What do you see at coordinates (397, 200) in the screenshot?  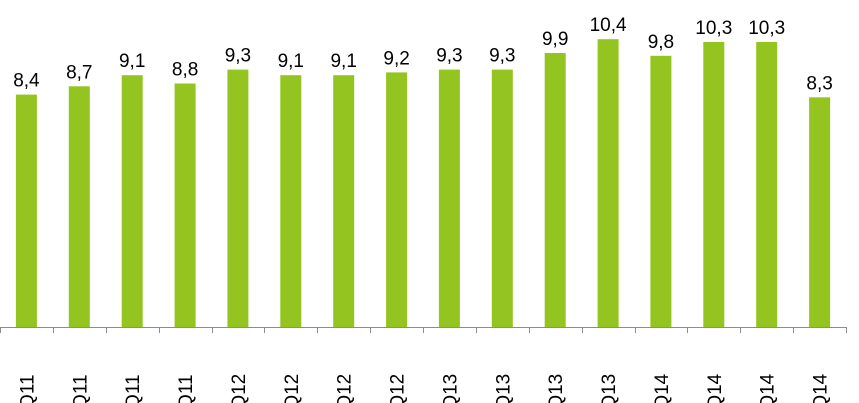 I see `bar-4Q12` at bounding box center [397, 200].